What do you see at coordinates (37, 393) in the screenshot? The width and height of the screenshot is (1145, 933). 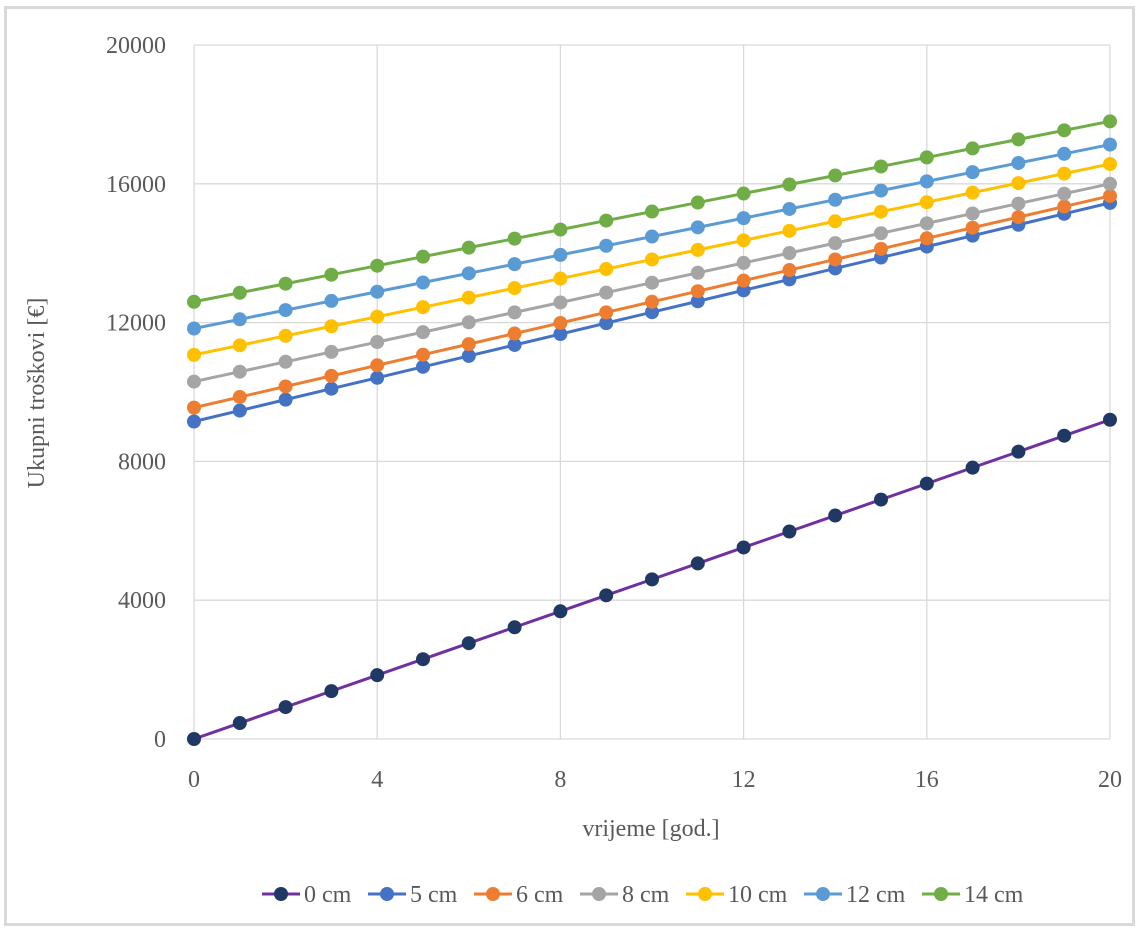 I see `y-axis-title: Ukupni troškovi [€]` at bounding box center [37, 393].